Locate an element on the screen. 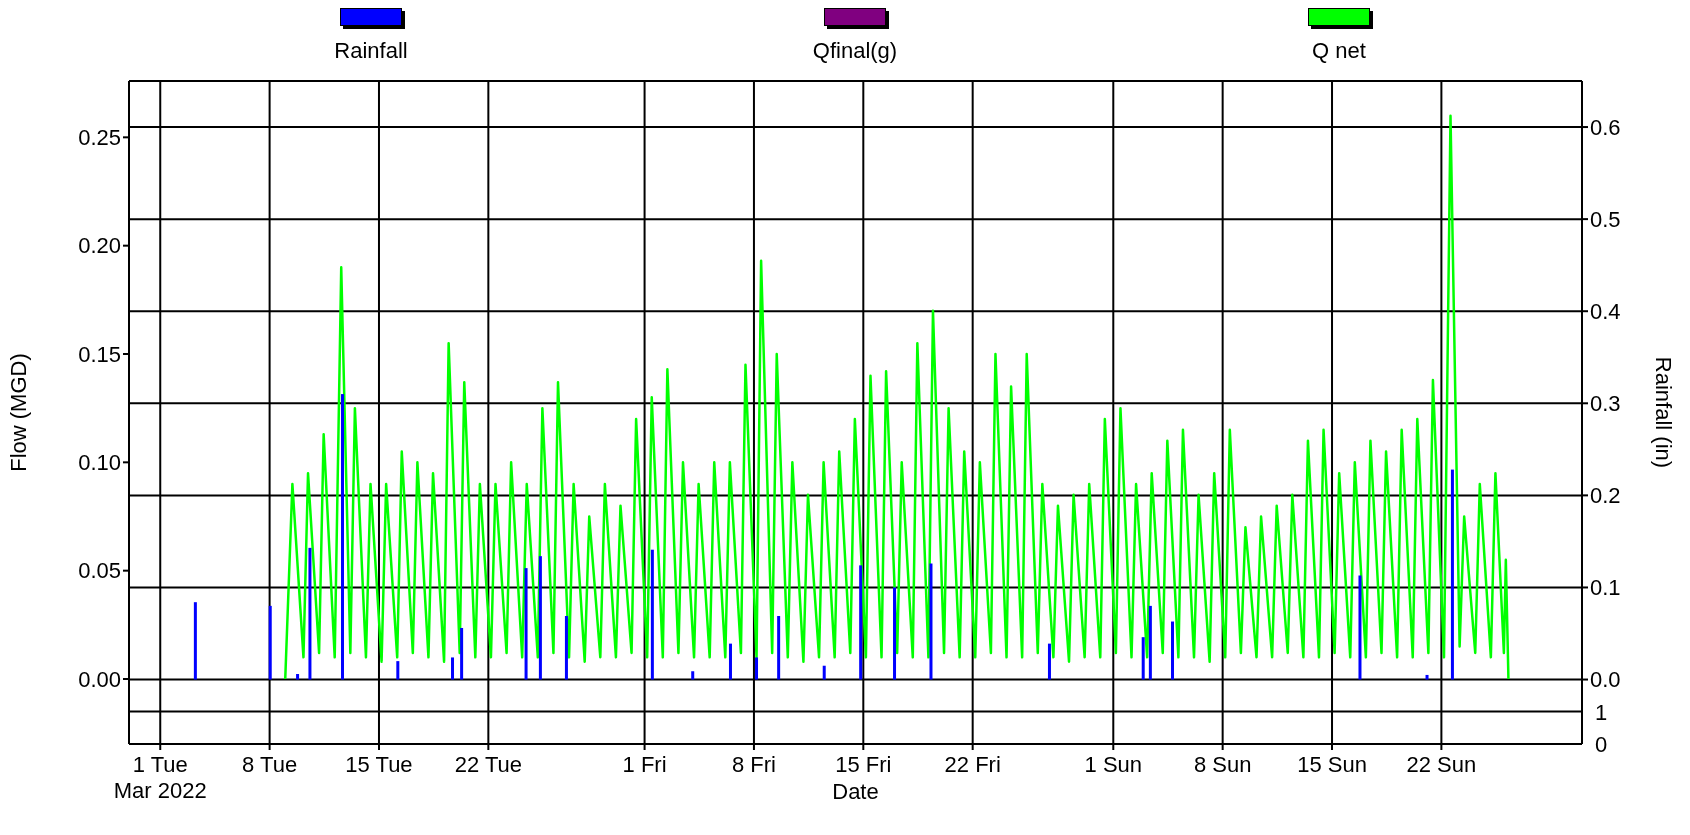  y-tick-label: 0.15 is located at coordinates (99, 354).